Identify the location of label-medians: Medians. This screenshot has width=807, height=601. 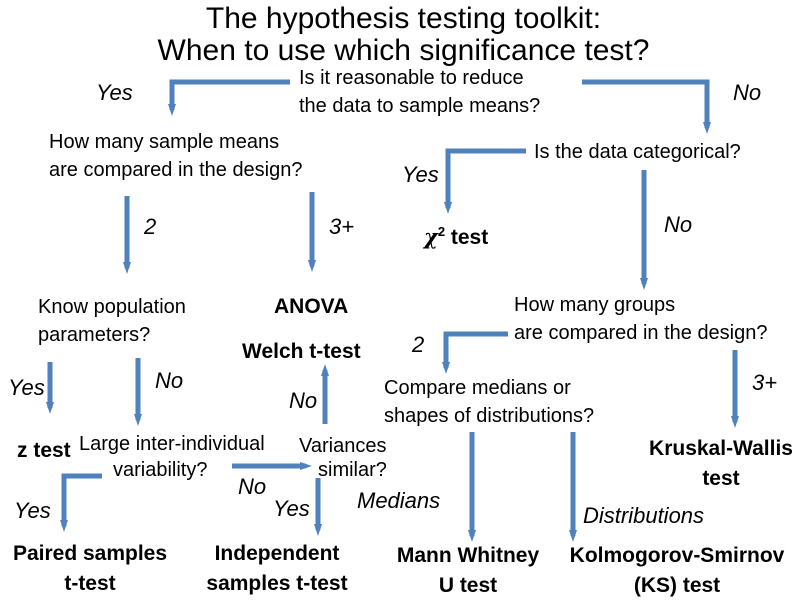
(399, 500).